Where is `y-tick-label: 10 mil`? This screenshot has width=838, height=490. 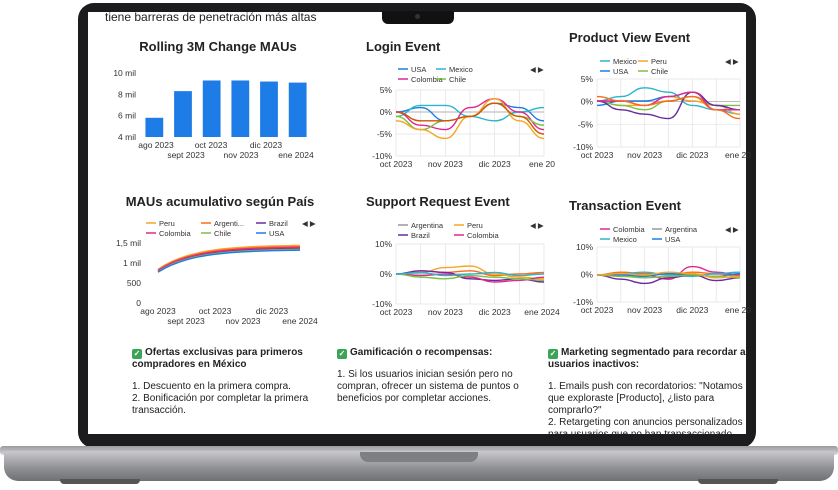 y-tick-label: 10 mil is located at coordinates (124, 73).